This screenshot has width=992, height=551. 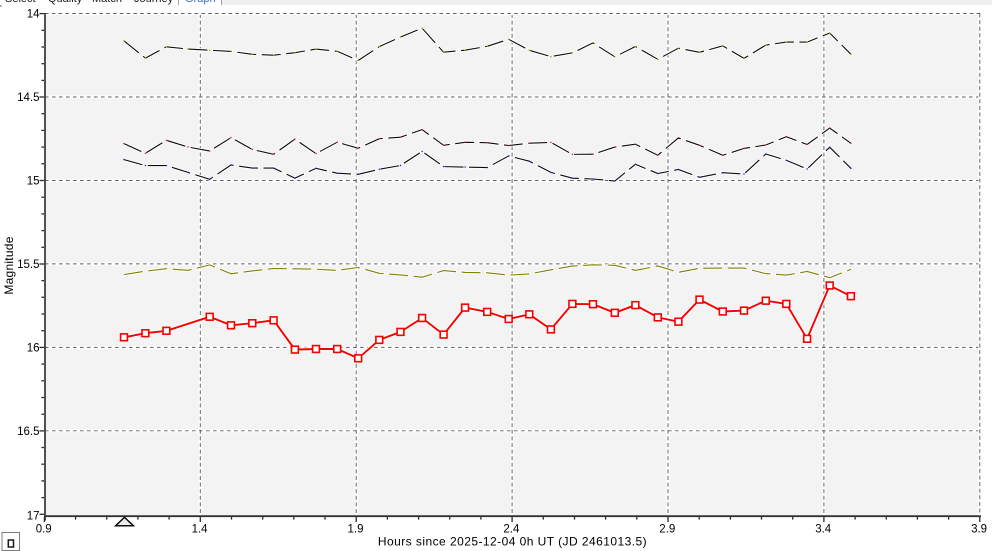 What do you see at coordinates (511, 530) in the screenshot?
I see `svg-text: 2.4` at bounding box center [511, 530].